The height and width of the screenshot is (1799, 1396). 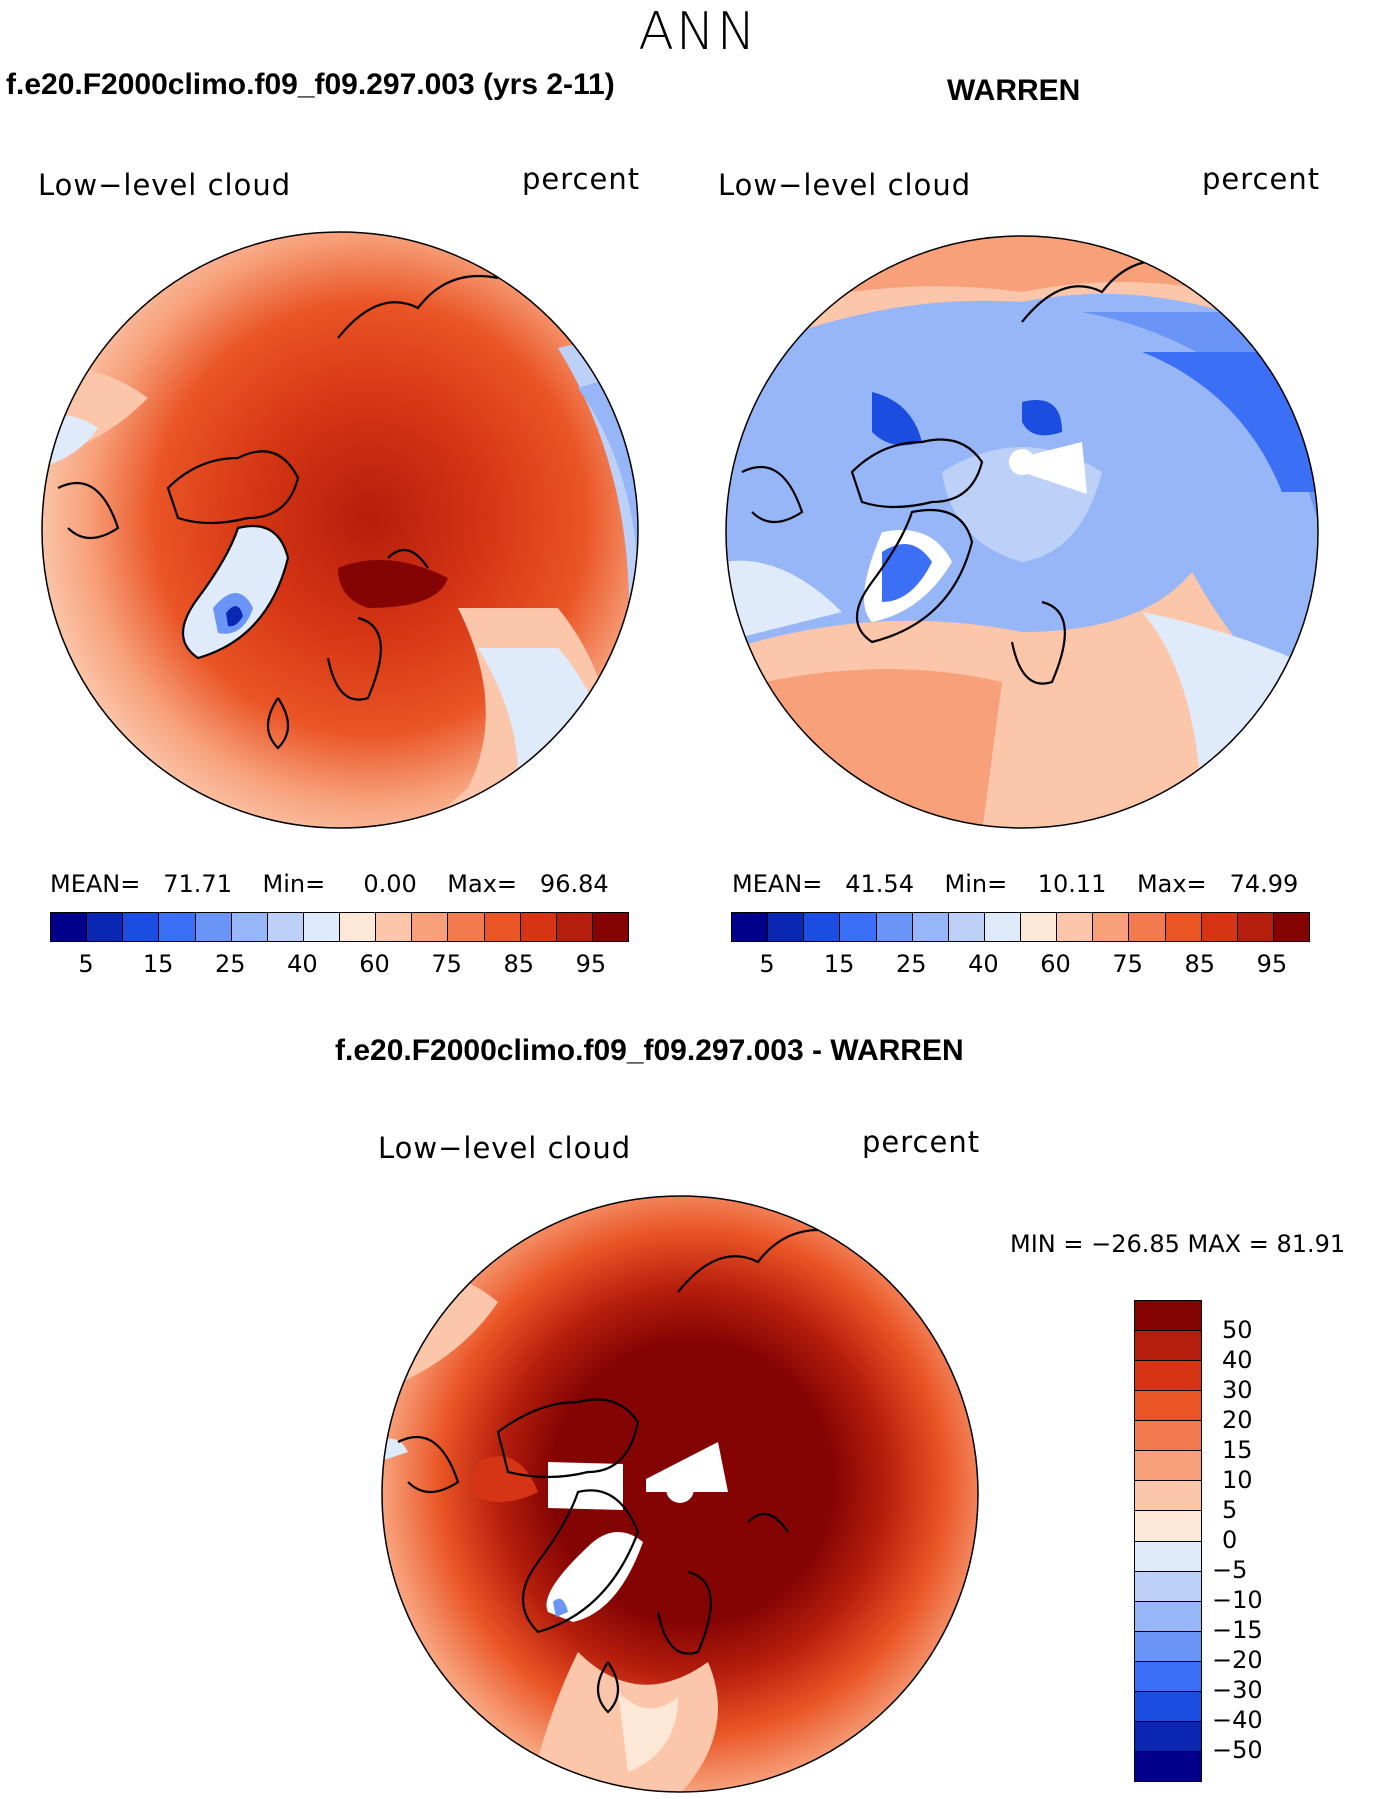 What do you see at coordinates (329, 884) in the screenshot?
I see `model-stats: MEAN= 71.71 Min= 0.00 Max= 96.84` at bounding box center [329, 884].